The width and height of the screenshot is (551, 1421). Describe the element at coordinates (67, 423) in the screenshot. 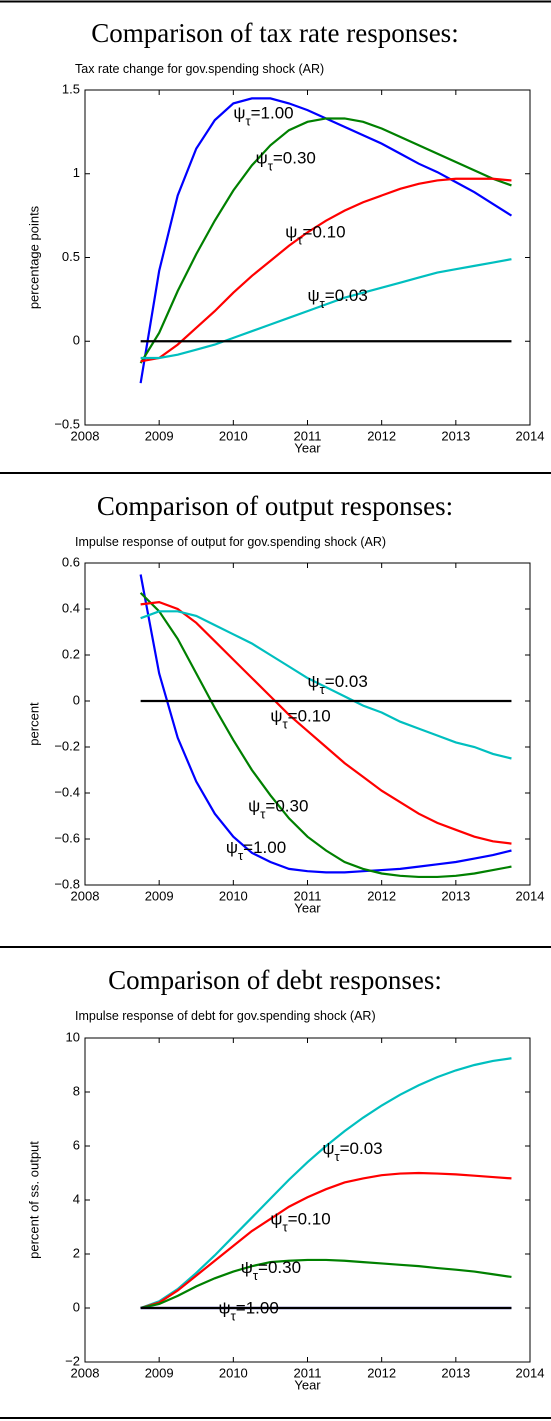

I see `y-tick-label: −0.5` at that location.